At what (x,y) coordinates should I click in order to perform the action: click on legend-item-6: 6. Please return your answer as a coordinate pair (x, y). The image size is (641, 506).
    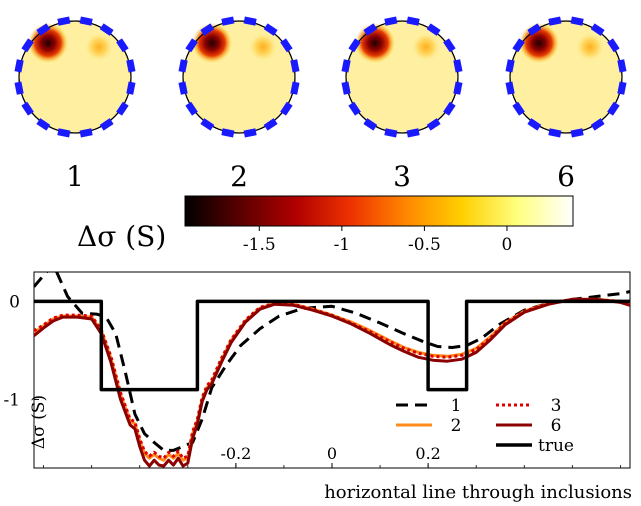
    Looking at the image, I should click on (528, 426).